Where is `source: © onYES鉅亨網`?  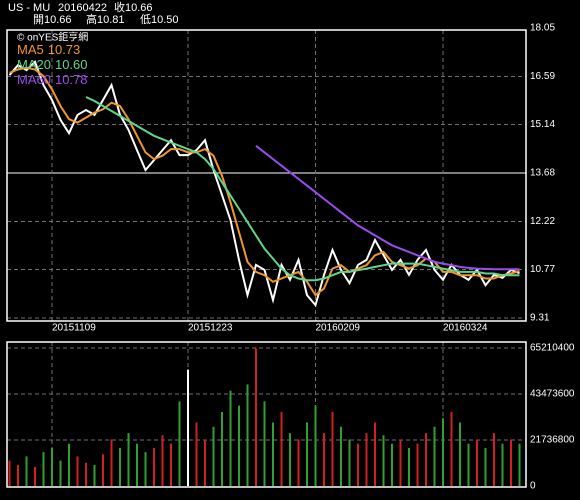
source: © onYES鉅亨網 is located at coordinates (52, 37).